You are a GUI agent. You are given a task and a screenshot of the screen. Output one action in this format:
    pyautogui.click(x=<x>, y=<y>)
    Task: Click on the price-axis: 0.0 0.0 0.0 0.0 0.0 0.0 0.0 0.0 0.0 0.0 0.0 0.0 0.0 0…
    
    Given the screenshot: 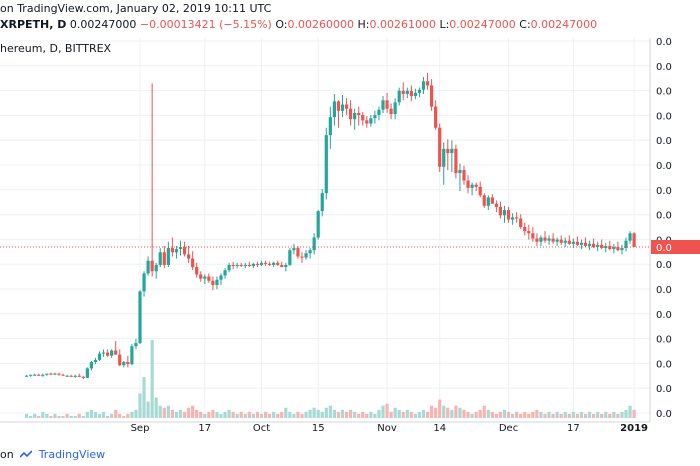 What is the action you would take?
    pyautogui.click(x=660, y=229)
    